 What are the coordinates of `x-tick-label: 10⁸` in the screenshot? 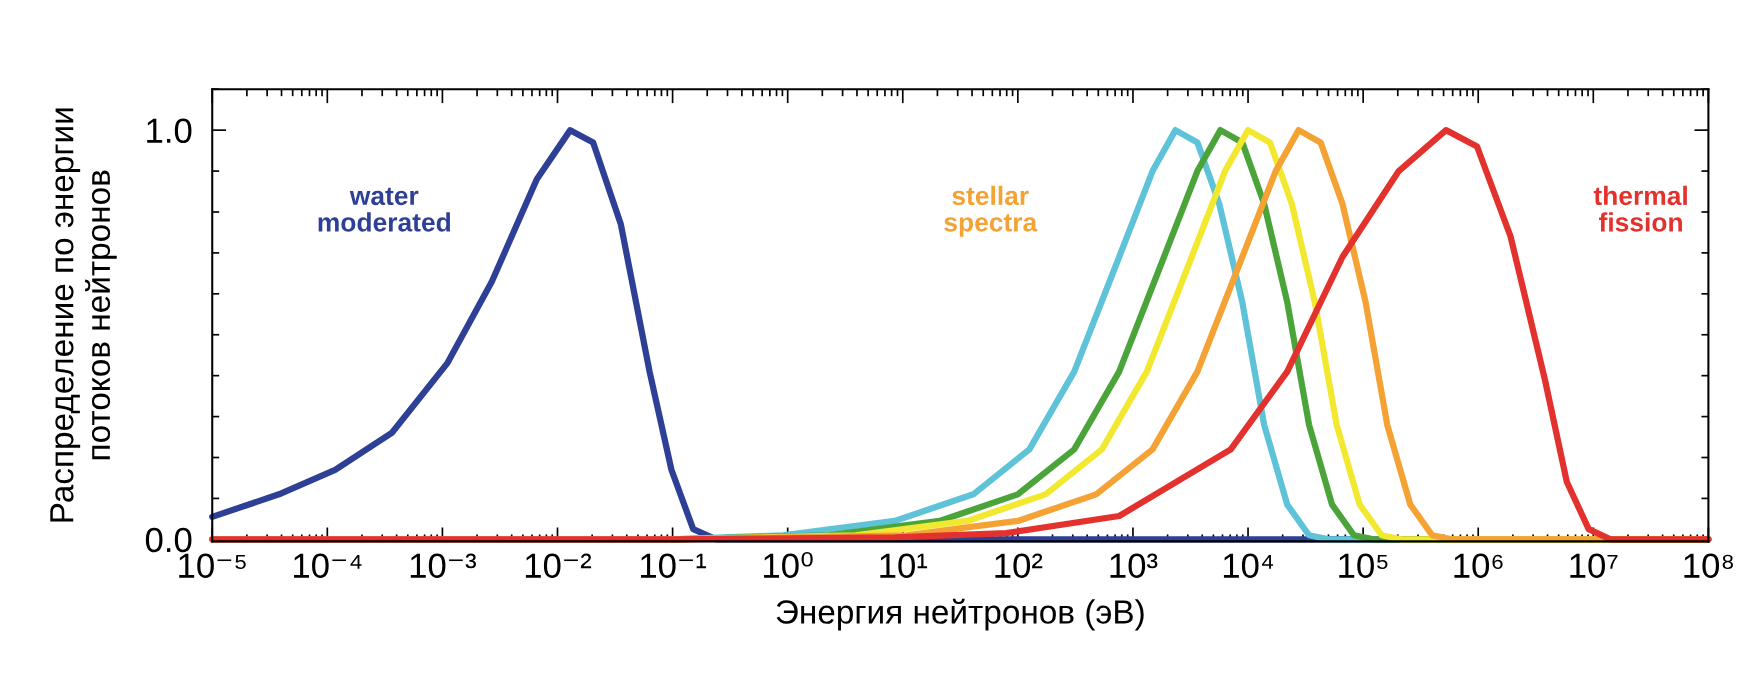 It's located at (1708, 566).